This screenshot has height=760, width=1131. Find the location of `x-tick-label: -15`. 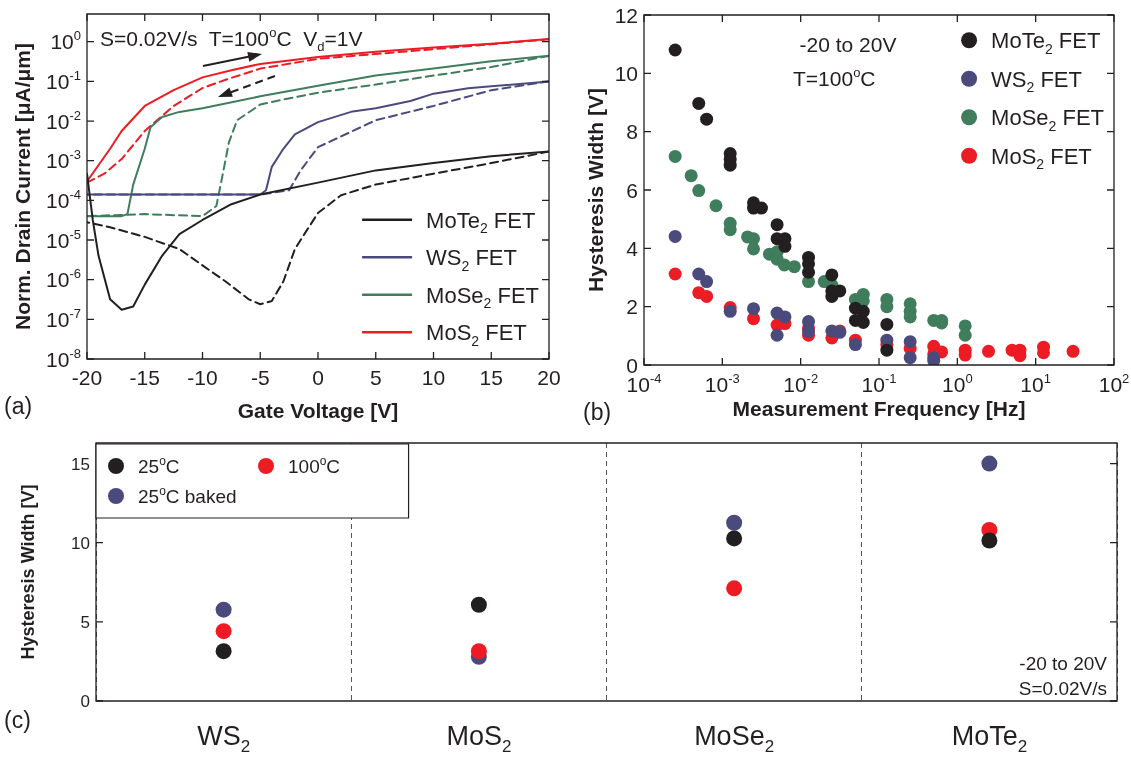

x-tick-label: -15 is located at coordinates (144, 377).